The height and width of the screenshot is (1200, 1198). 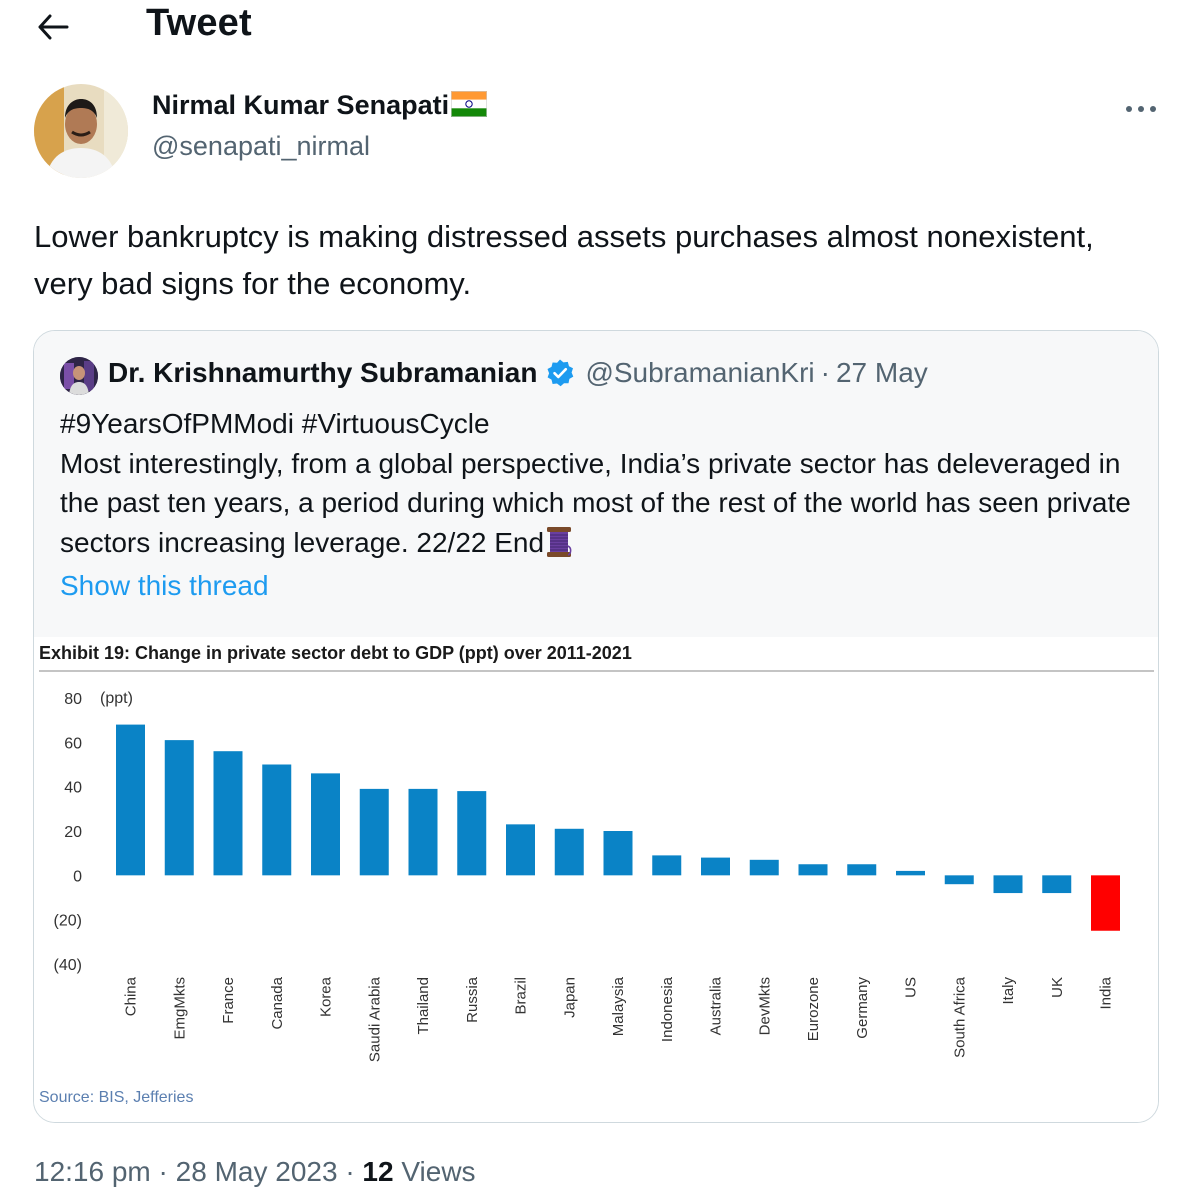 What do you see at coordinates (1105, 903) in the screenshot?
I see `bar-india` at bounding box center [1105, 903].